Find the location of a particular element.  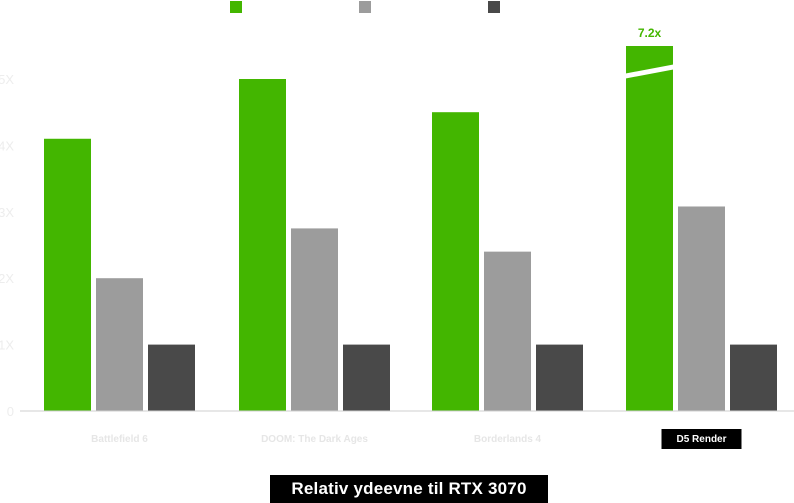

bar-value-annotation: 7.2x is located at coordinates (650, 33).